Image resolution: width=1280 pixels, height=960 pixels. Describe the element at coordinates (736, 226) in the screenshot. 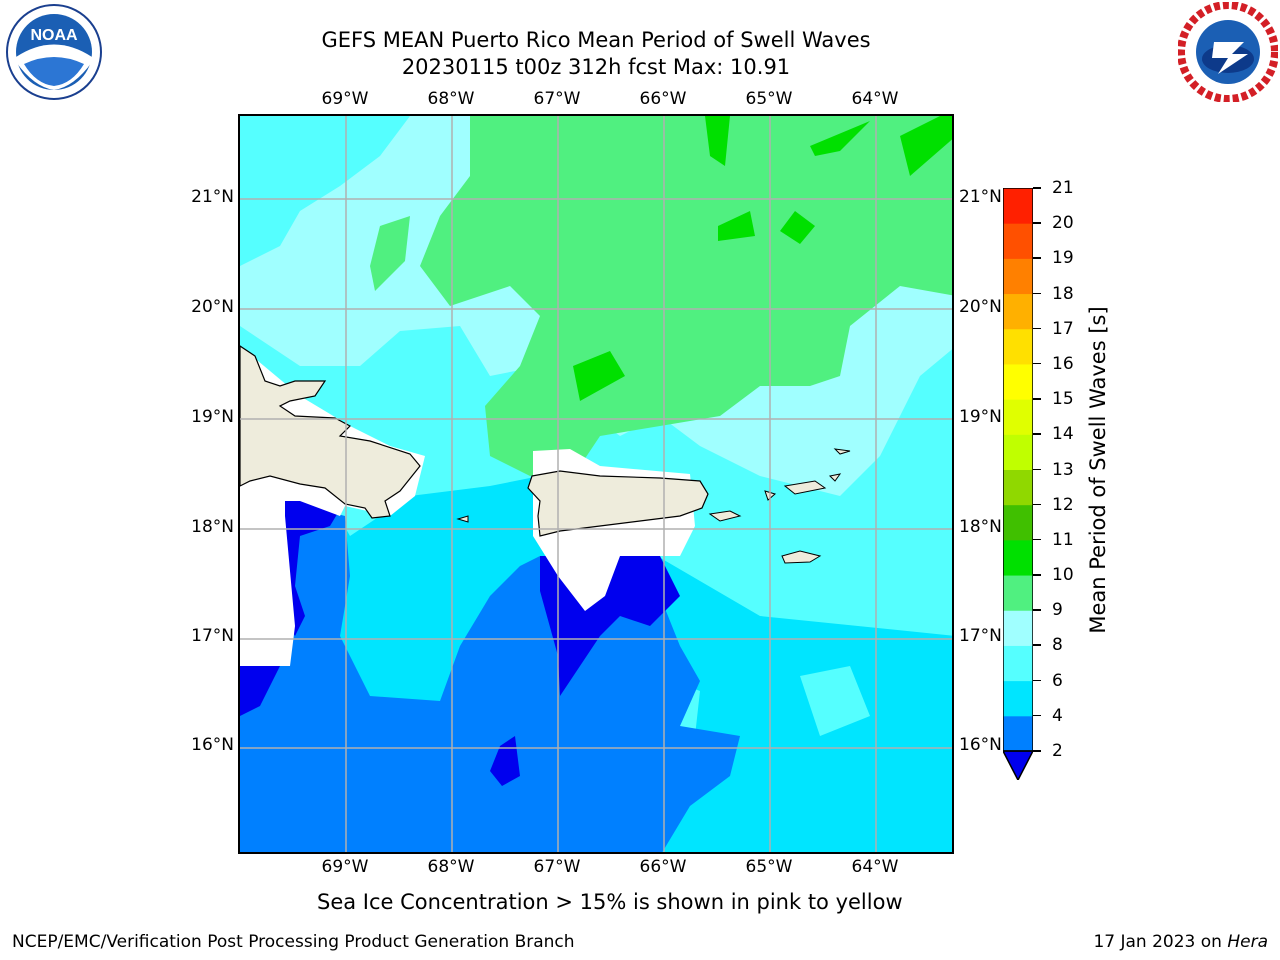

I see `contour-10-11-b` at that location.